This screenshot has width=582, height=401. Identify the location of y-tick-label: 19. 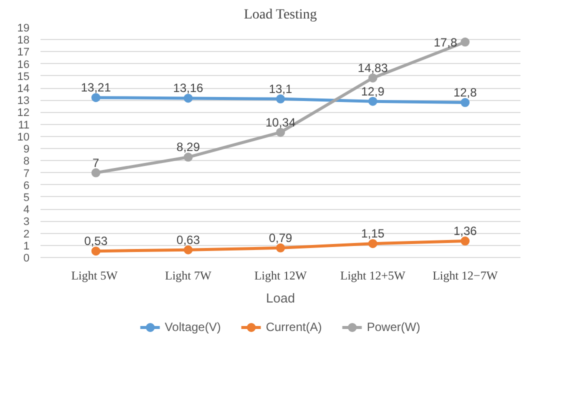
(23, 28).